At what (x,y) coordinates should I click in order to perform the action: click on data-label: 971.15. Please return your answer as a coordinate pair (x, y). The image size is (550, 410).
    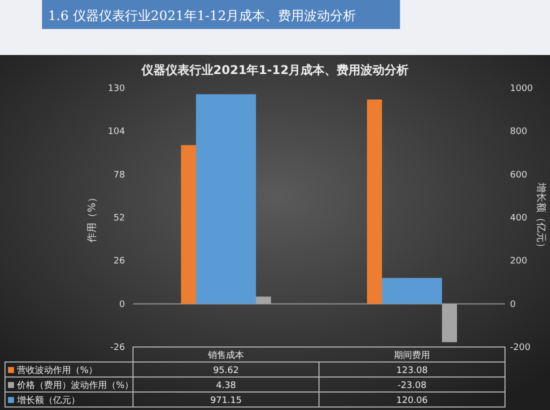
    Looking at the image, I should click on (226, 401).